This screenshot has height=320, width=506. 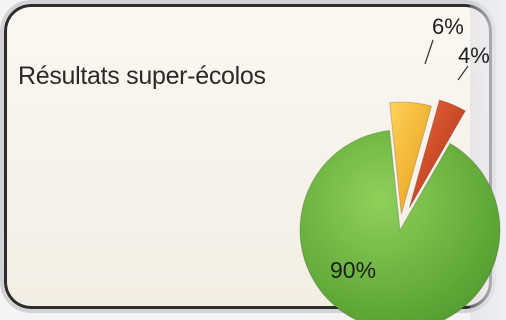 I want to click on slice-label-4: 4%, so click(x=474, y=55).